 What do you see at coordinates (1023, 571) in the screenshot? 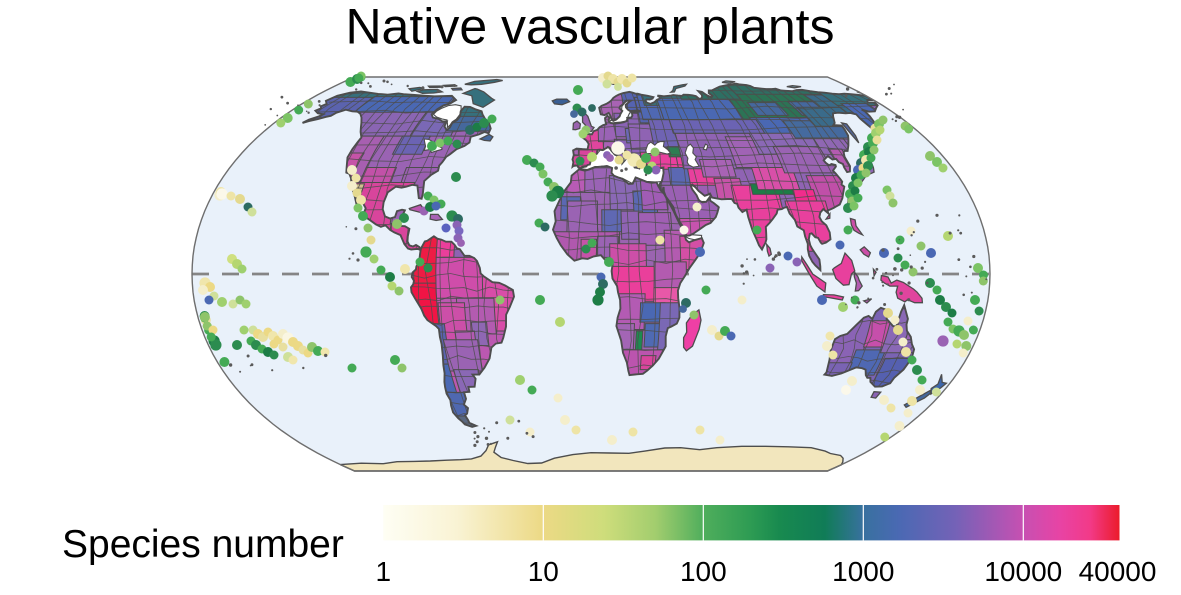
I see `svg-text: 10000` at bounding box center [1023, 571].